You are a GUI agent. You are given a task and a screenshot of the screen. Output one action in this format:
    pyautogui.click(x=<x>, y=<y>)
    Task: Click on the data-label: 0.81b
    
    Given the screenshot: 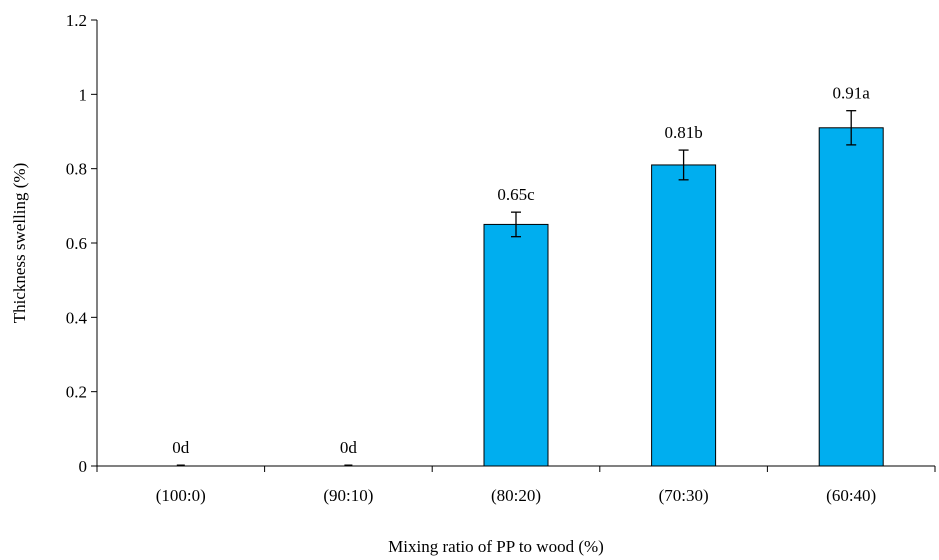 What is the action you would take?
    pyautogui.click(x=683, y=132)
    